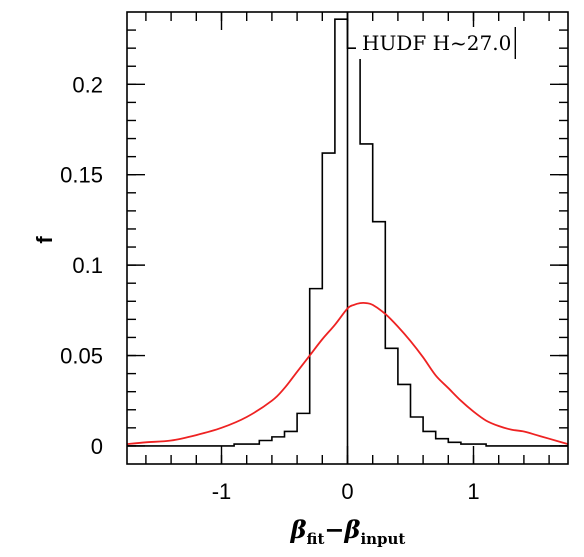 This screenshot has width=584, height=557. I want to click on annotation-label: HUDF H~27.0, so click(436, 43).